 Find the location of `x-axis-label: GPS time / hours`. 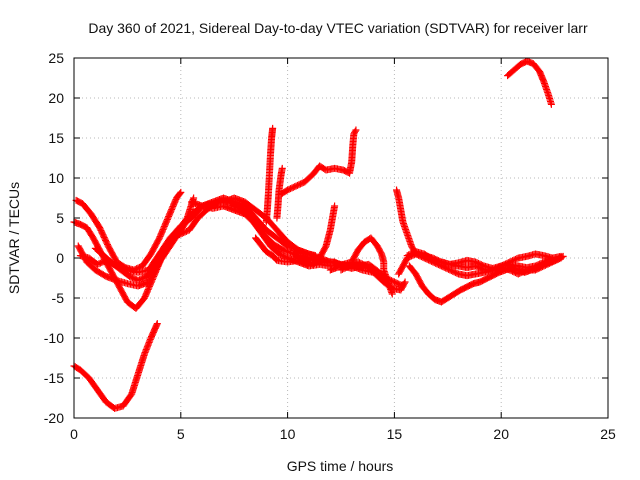

x-axis-label: GPS time / hours is located at coordinates (340, 466).